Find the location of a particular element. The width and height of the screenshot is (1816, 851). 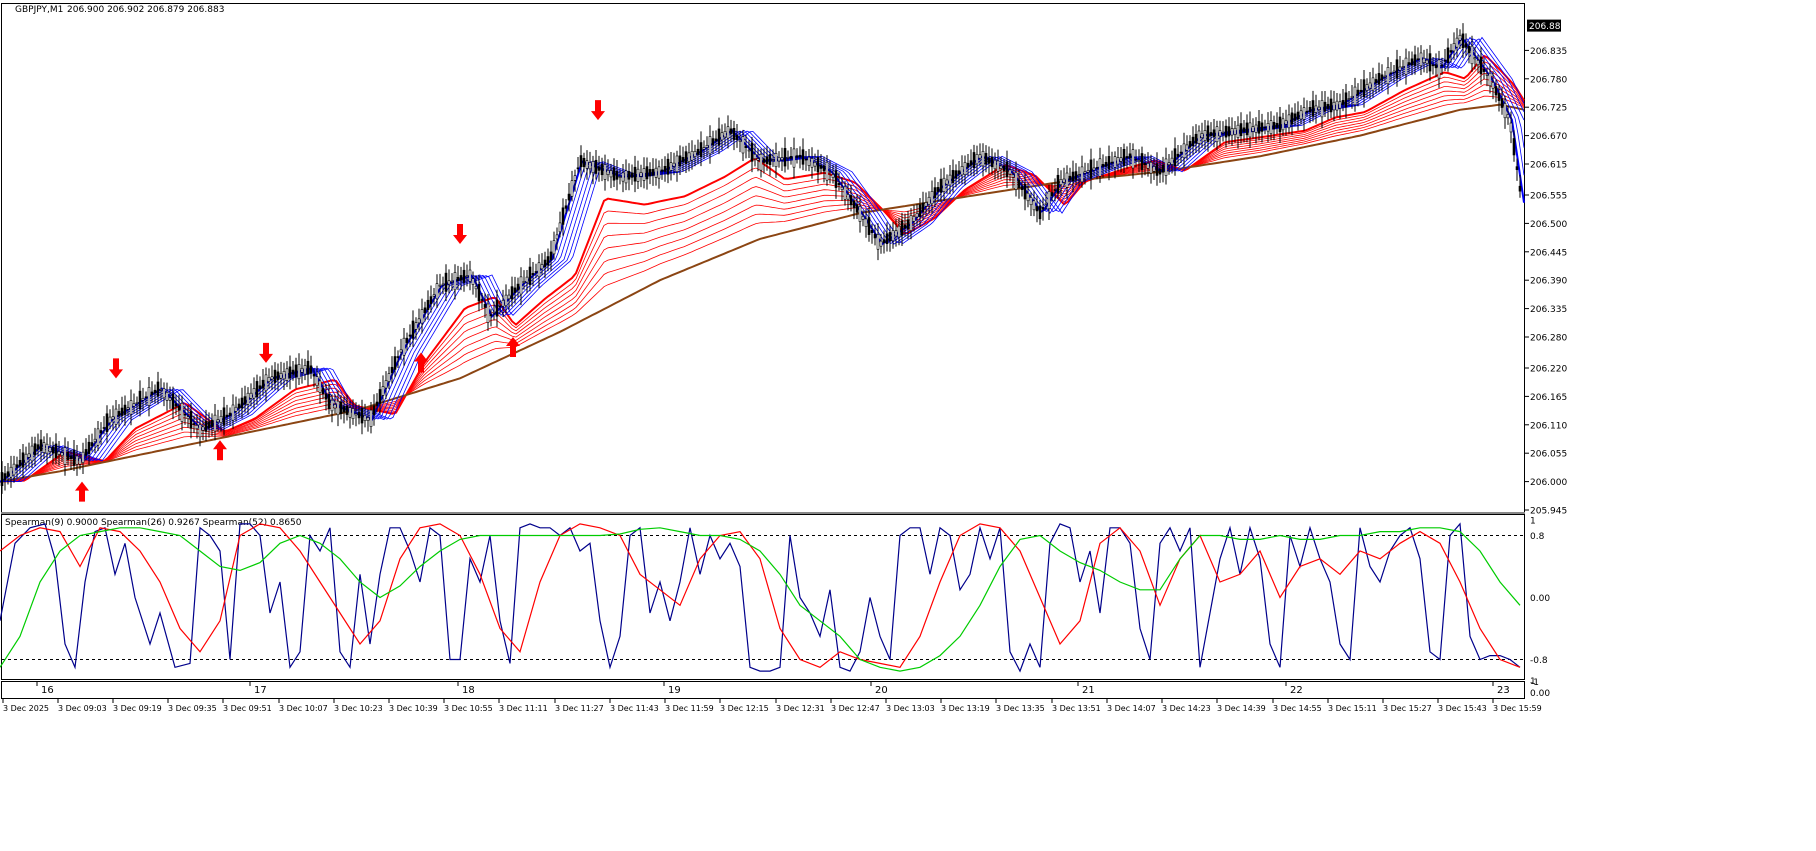

day-label: 23 is located at coordinates (1503, 690).